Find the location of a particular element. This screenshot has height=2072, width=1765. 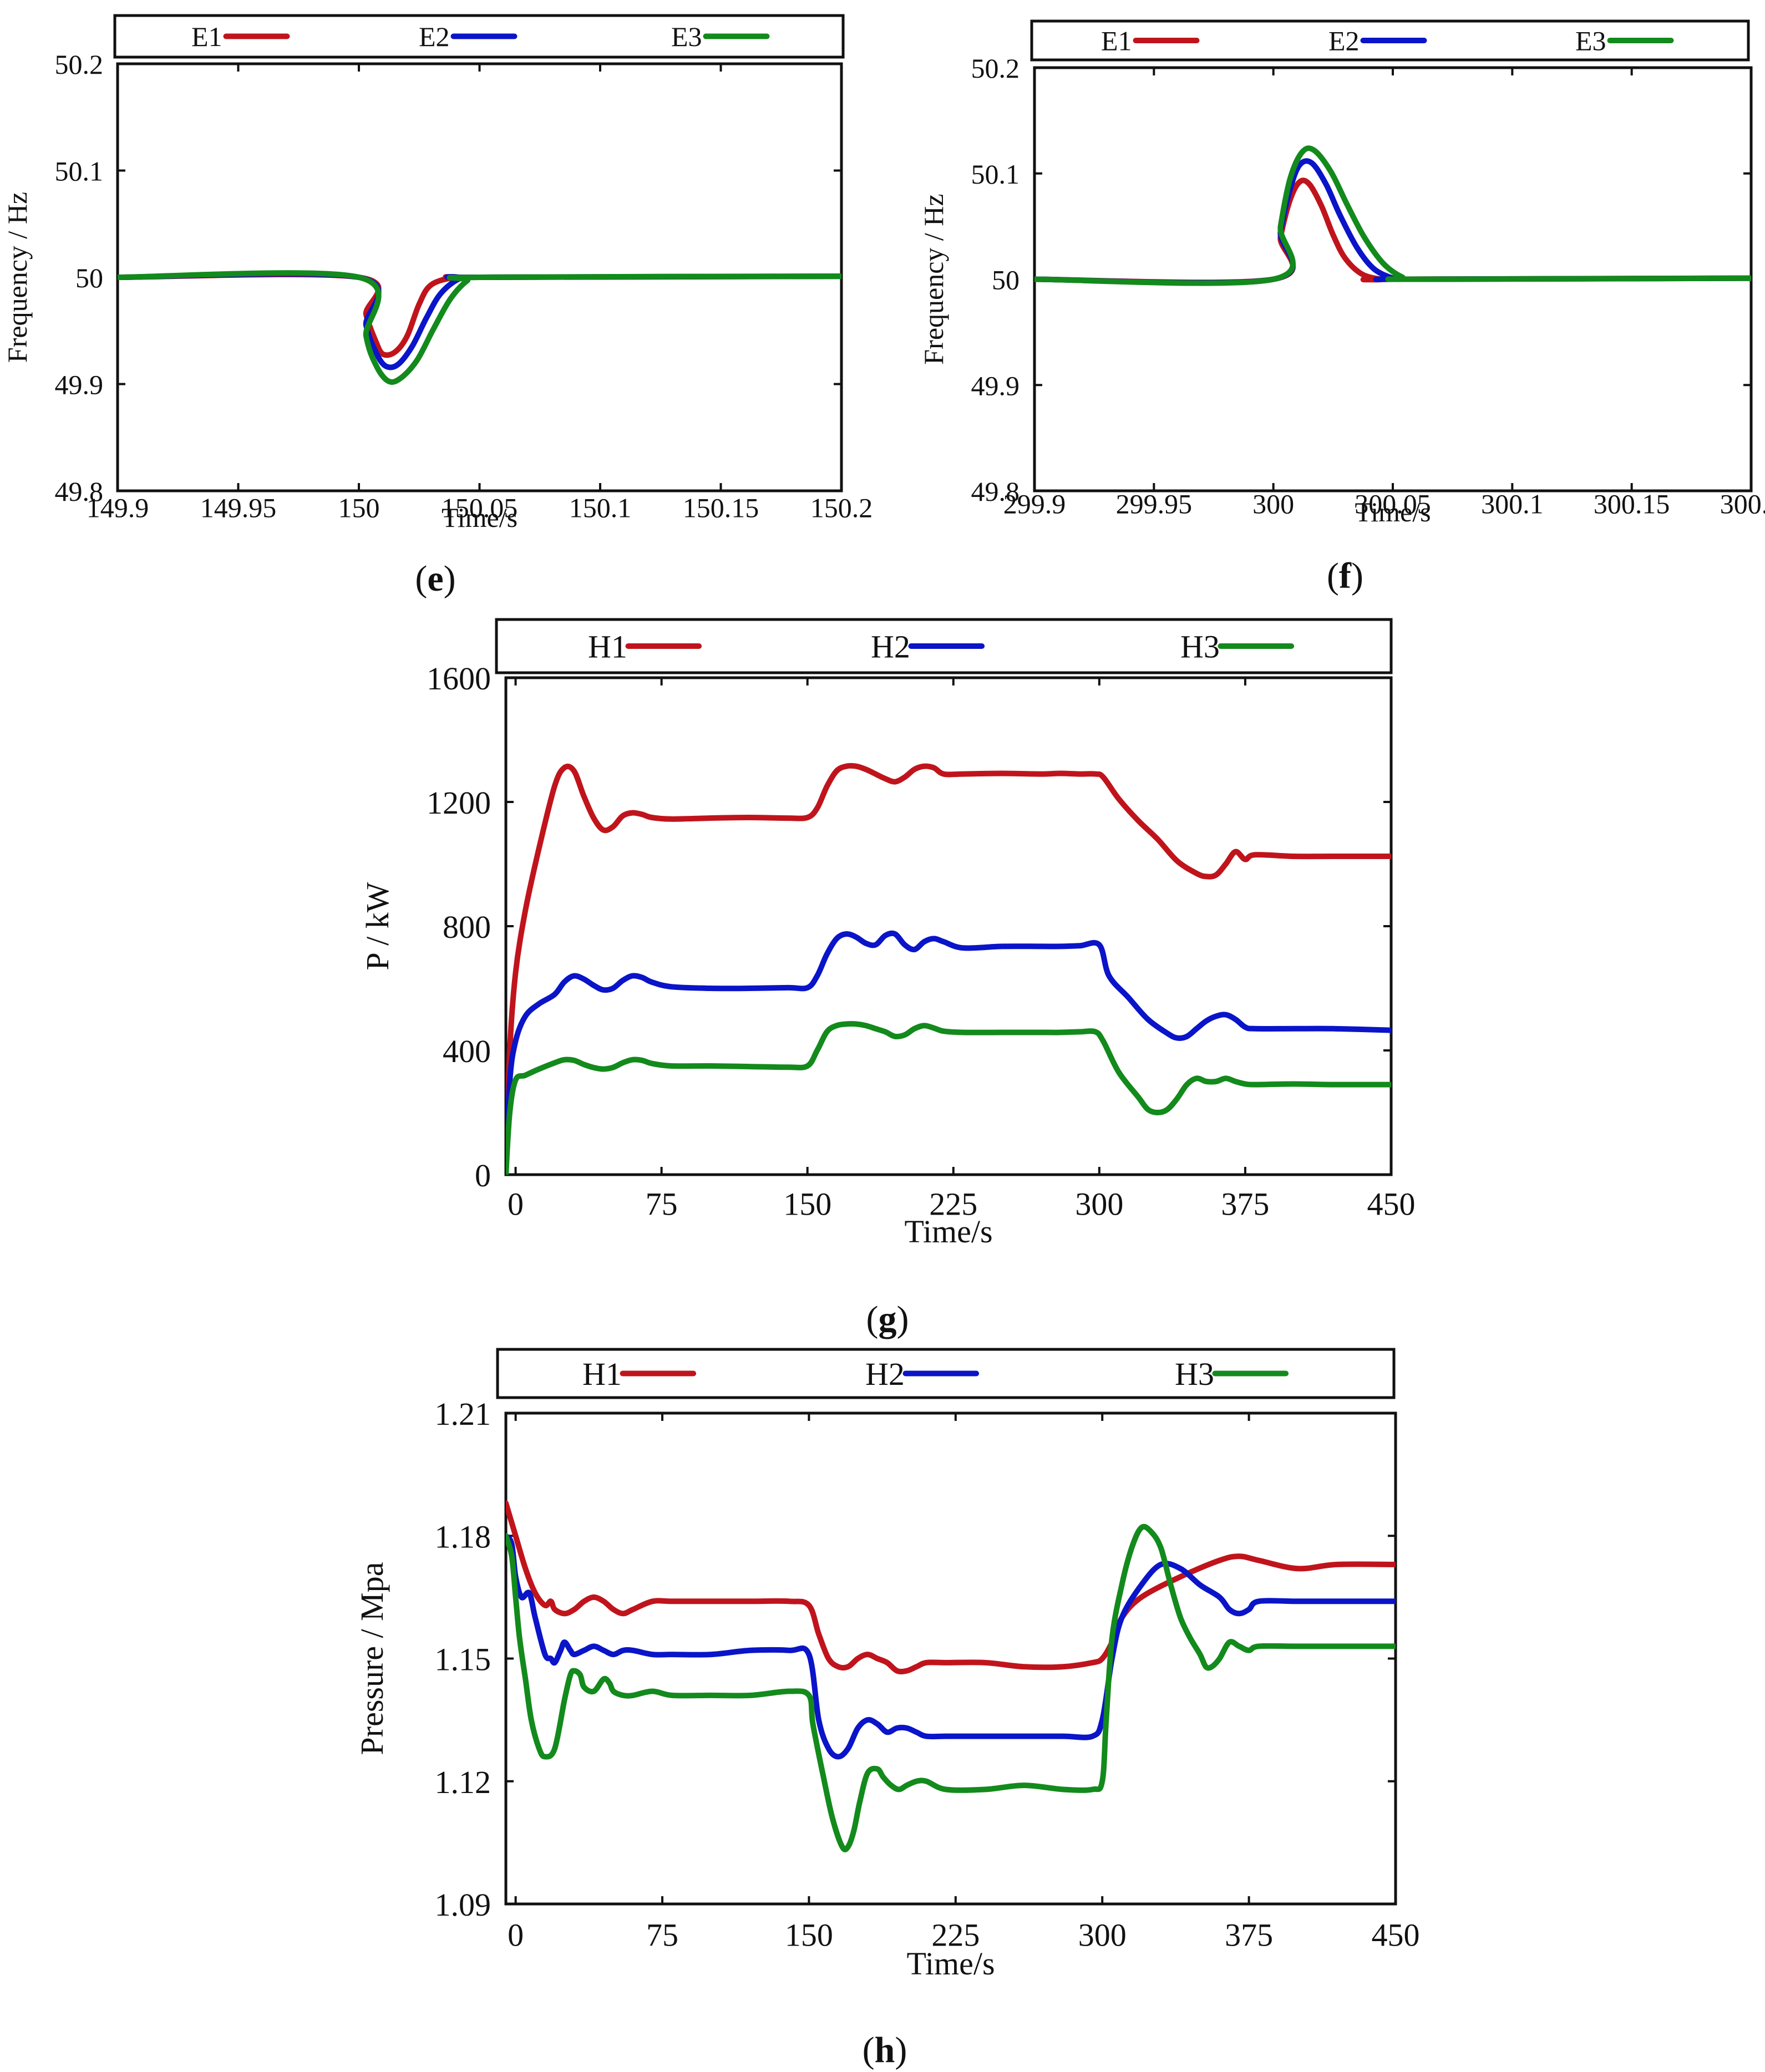

series-line-h1 is located at coordinates (948, 969).